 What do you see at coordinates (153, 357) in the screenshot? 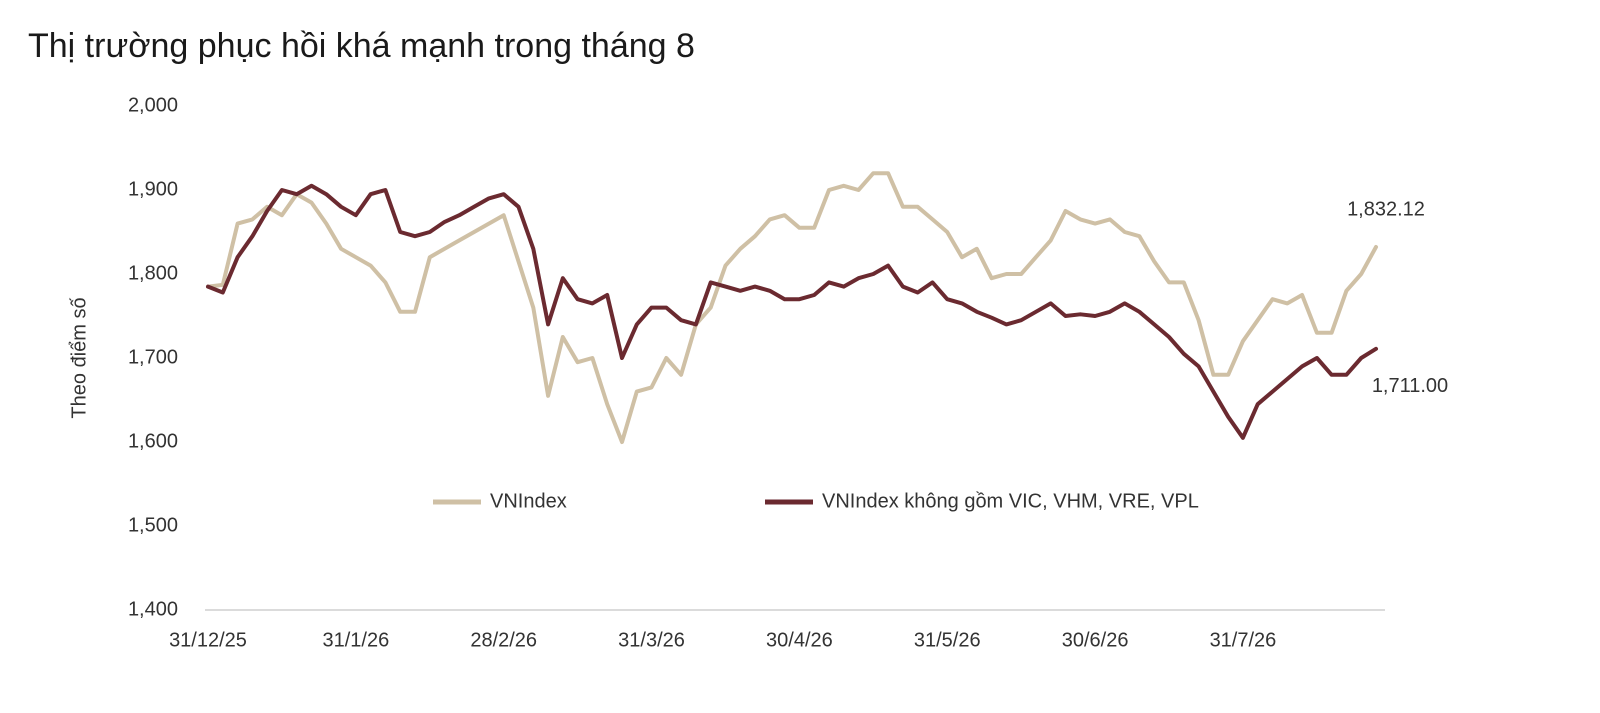
I see `y-tick-label: 1,700` at bounding box center [153, 357].